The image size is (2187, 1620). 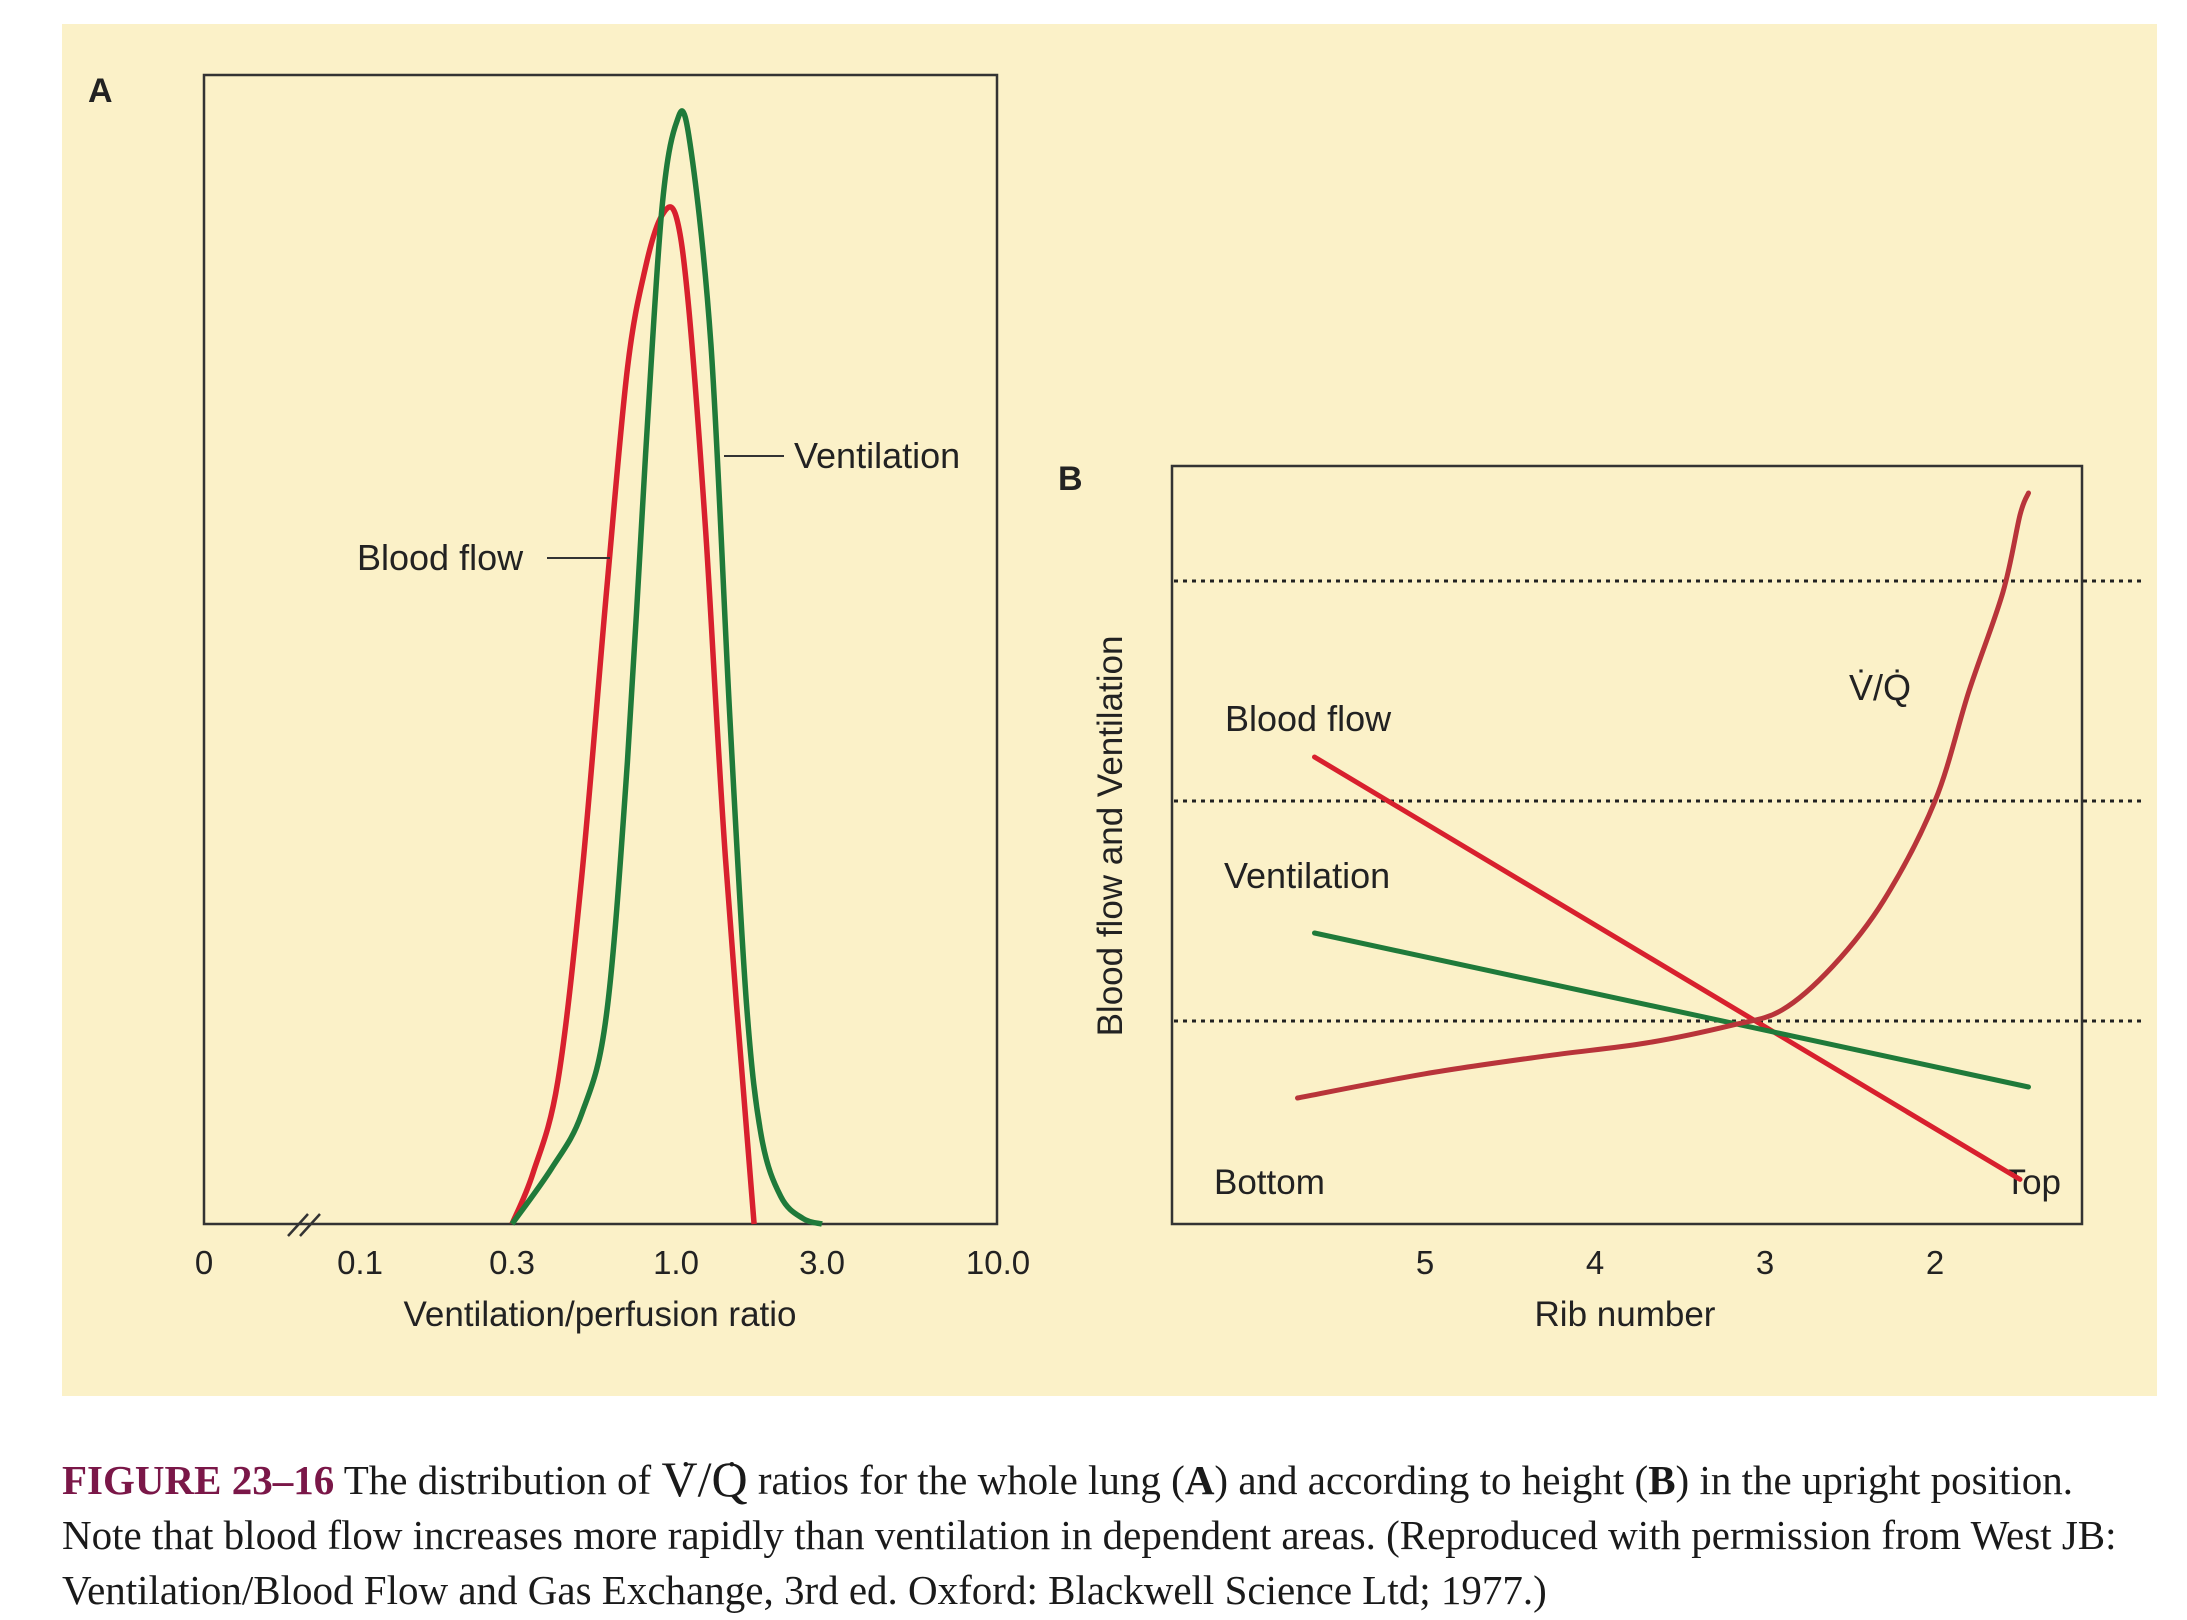 What do you see at coordinates (599, 1314) in the screenshot?
I see `panel-a-x-axis-label: Ventilation/perfusion ratio` at bounding box center [599, 1314].